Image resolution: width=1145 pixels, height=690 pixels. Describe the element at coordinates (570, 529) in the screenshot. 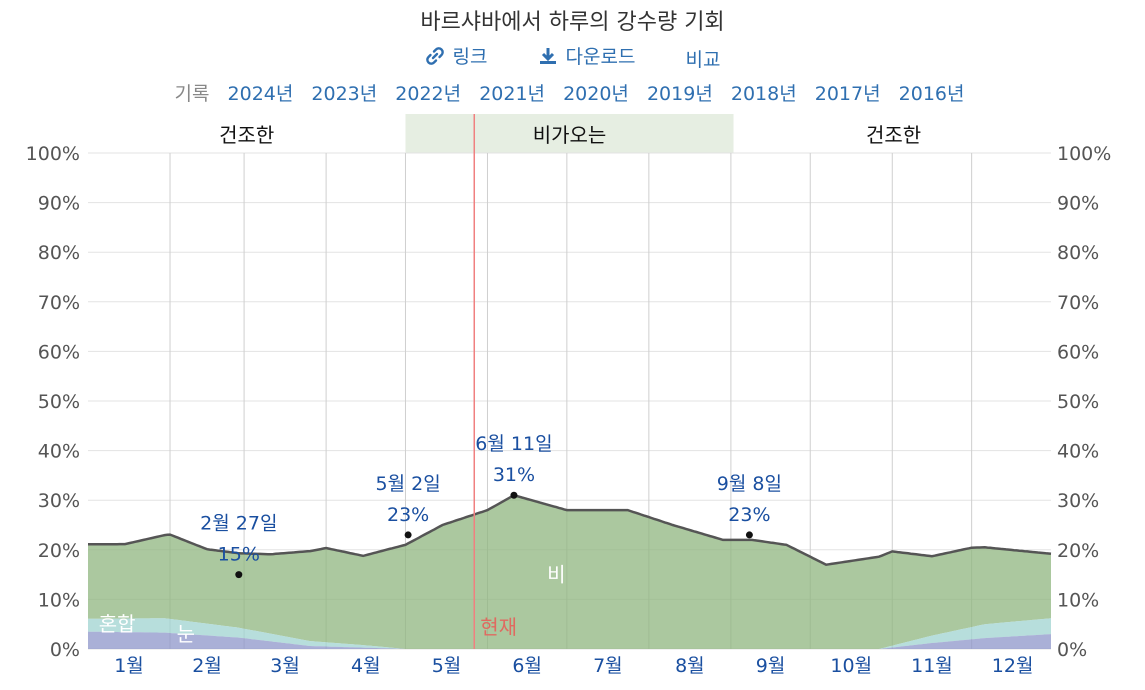

I see `total-precipitation-line` at that location.